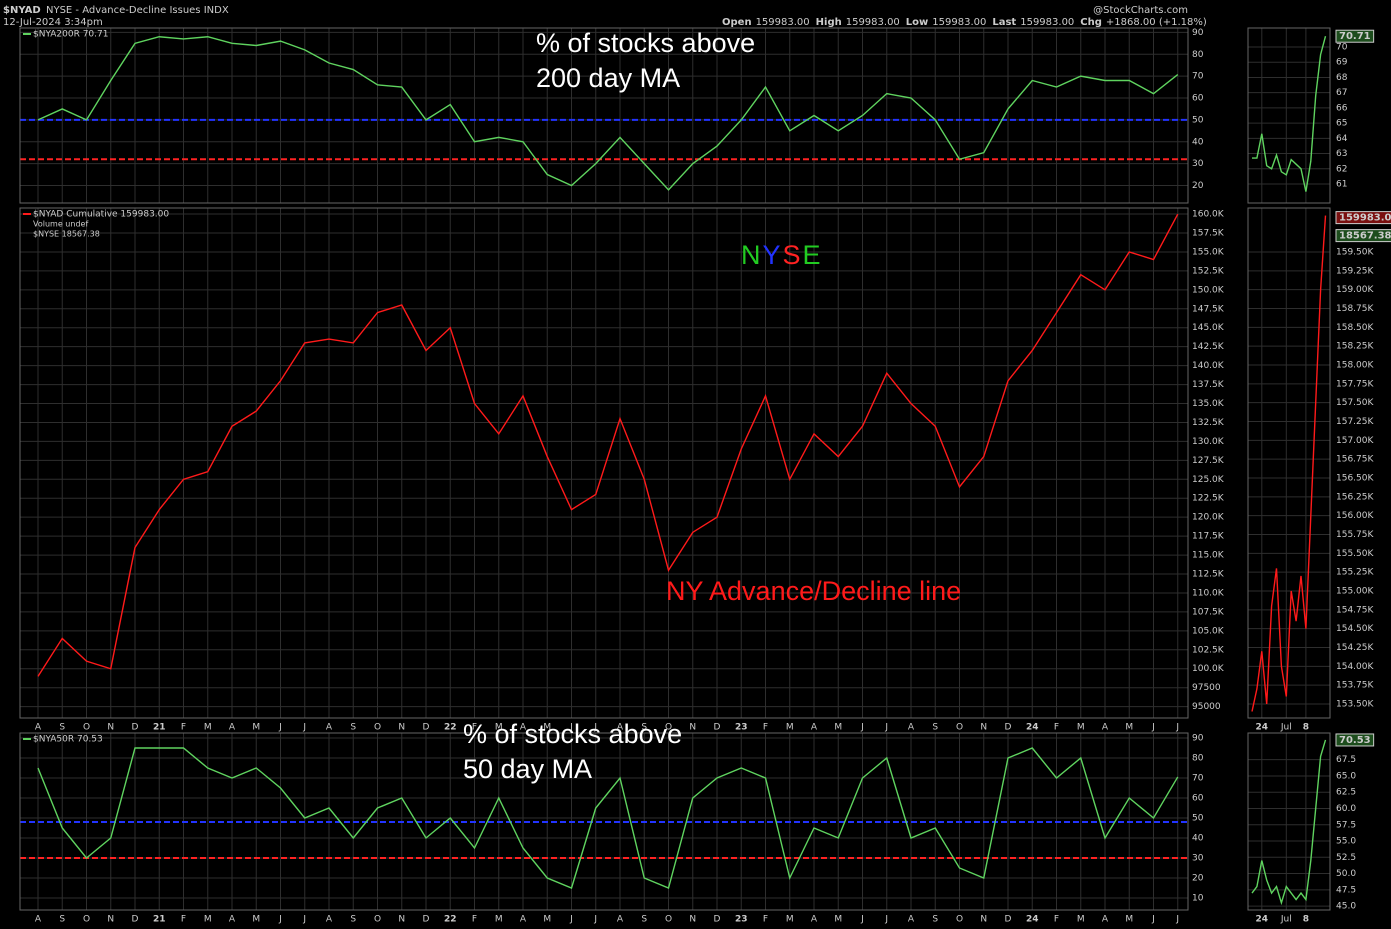  I want to click on x-tick-label: 23, so click(741, 728).